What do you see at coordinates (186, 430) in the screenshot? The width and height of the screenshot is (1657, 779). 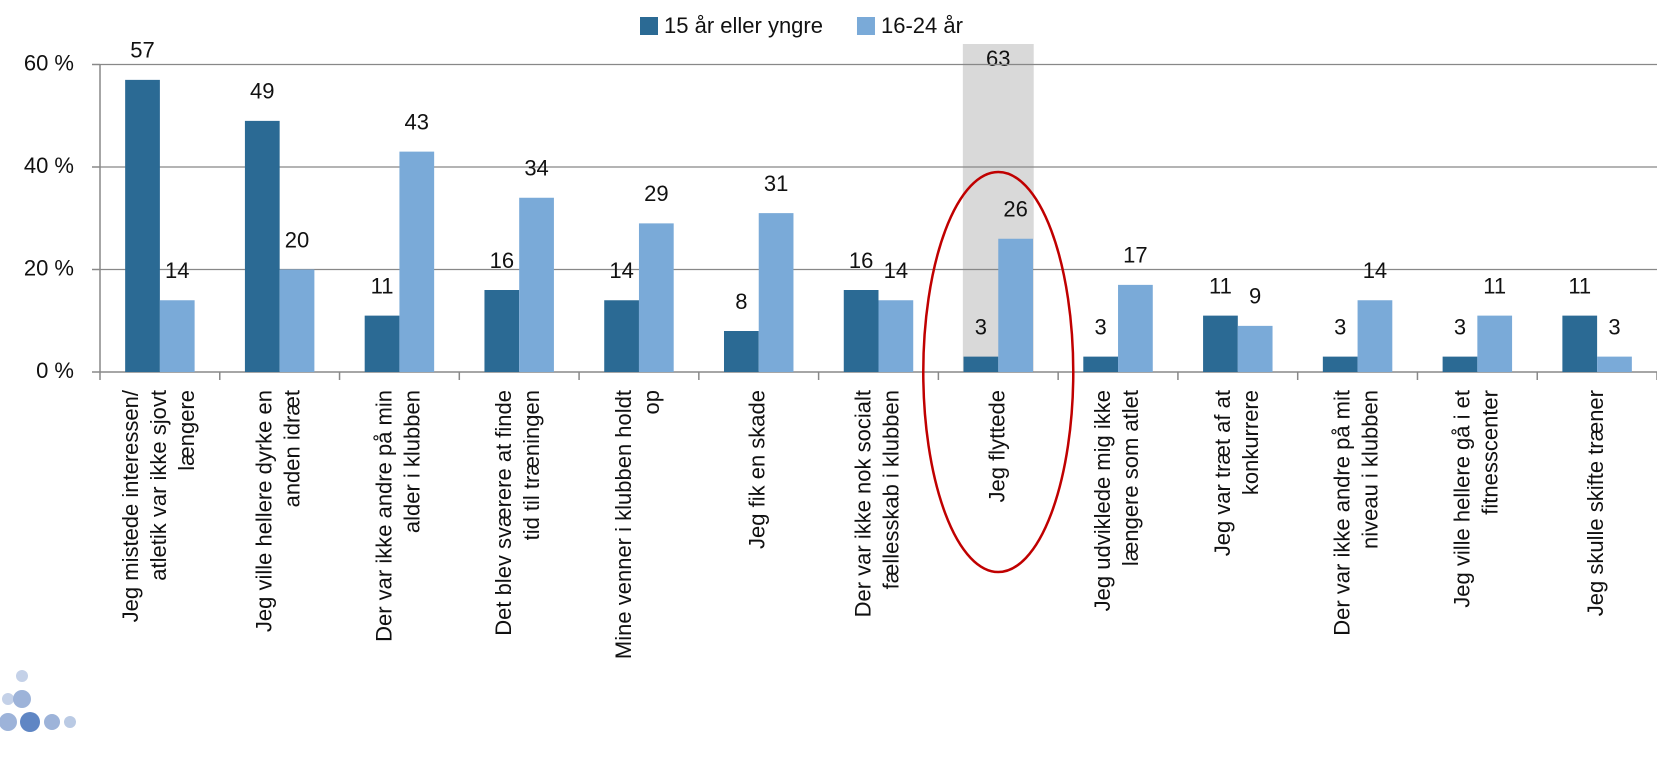 I see `x-tick-label-line: længere` at bounding box center [186, 430].